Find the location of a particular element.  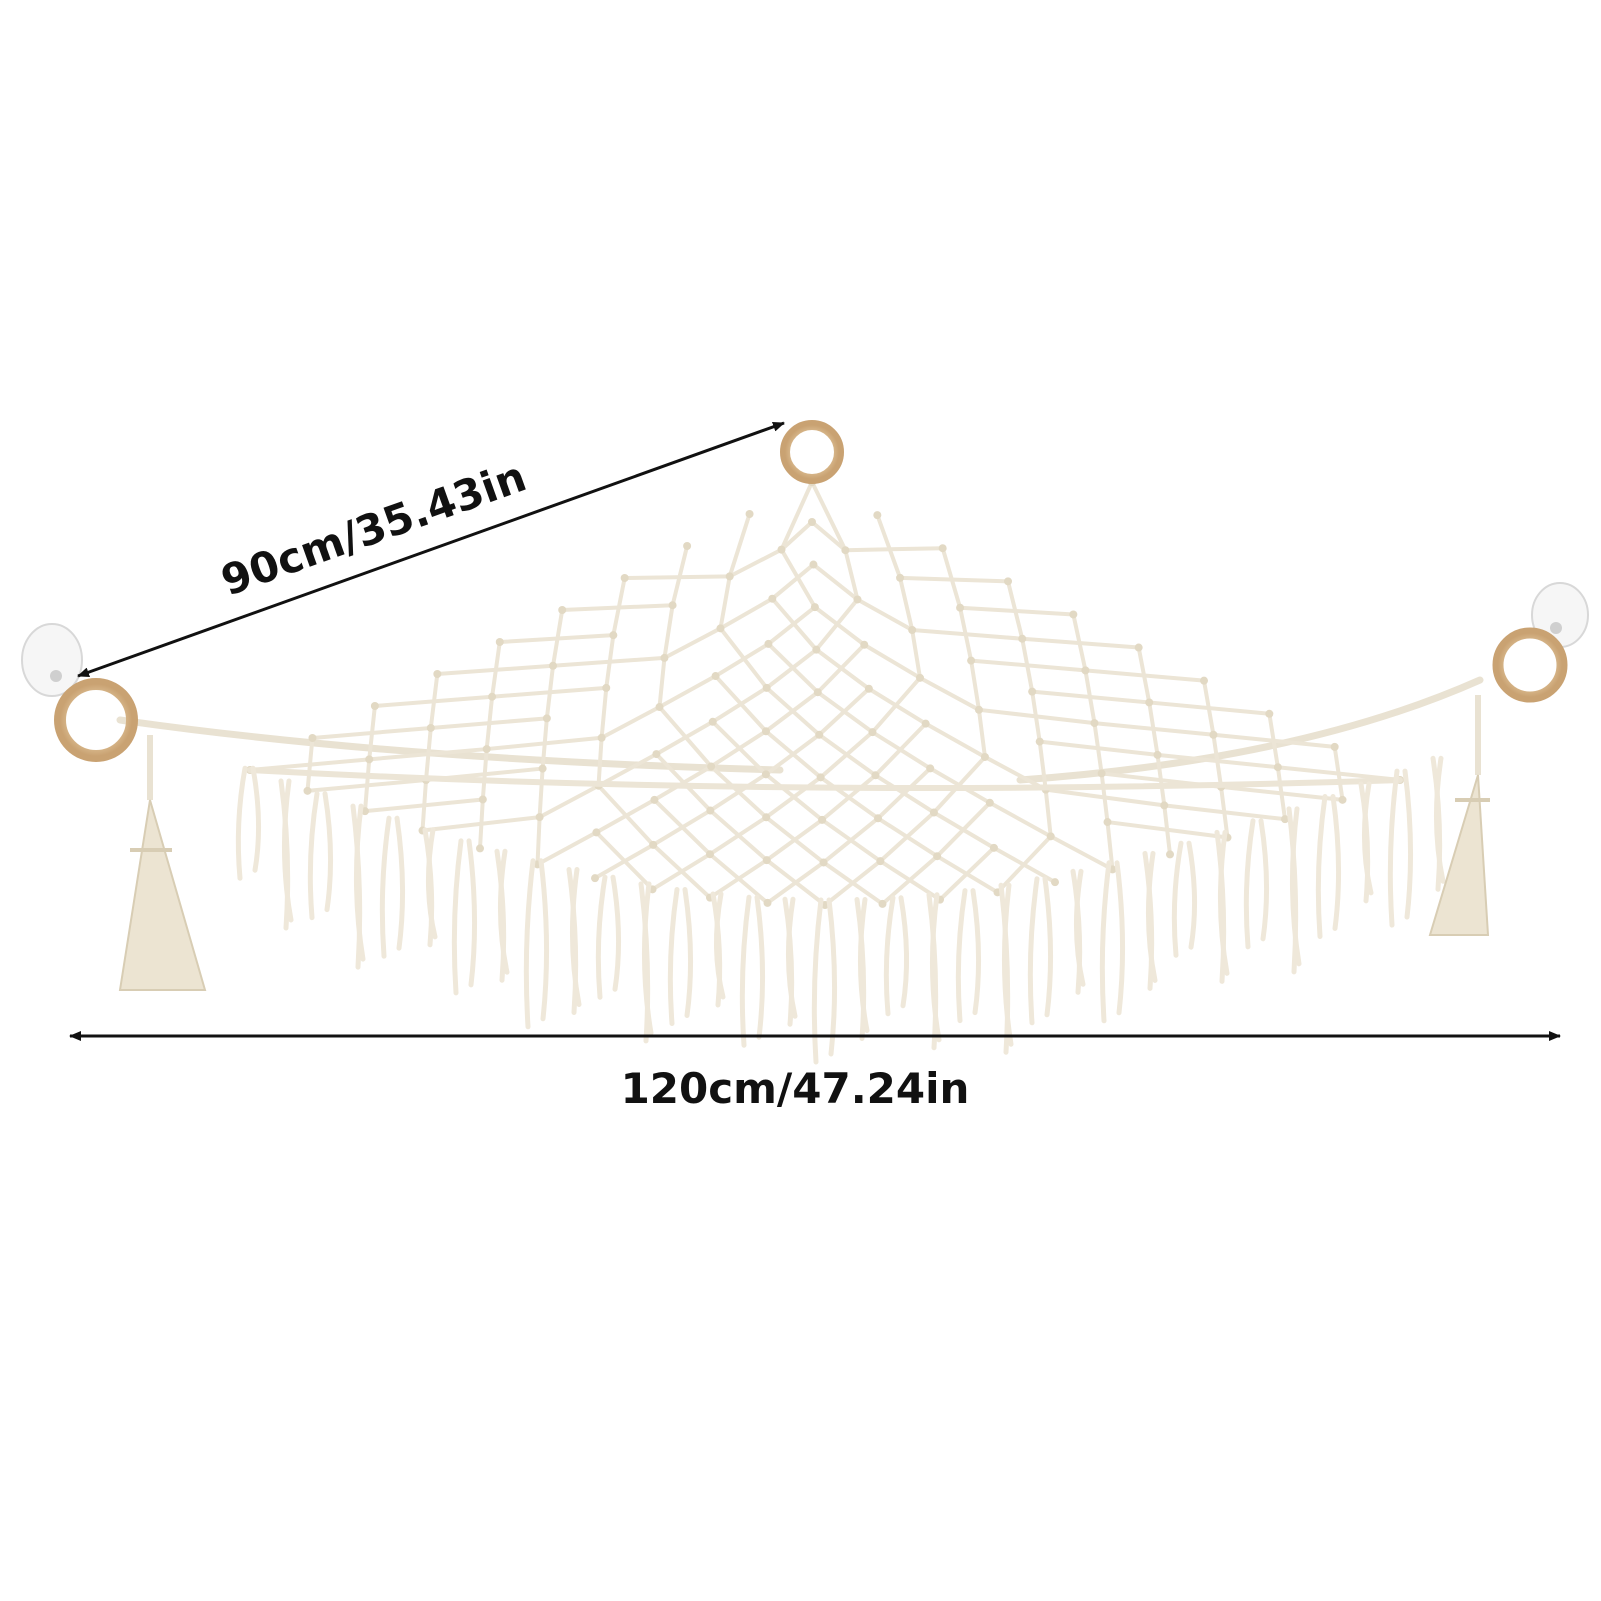

right-wooden-ring-icon is located at coordinates (1530, 665).